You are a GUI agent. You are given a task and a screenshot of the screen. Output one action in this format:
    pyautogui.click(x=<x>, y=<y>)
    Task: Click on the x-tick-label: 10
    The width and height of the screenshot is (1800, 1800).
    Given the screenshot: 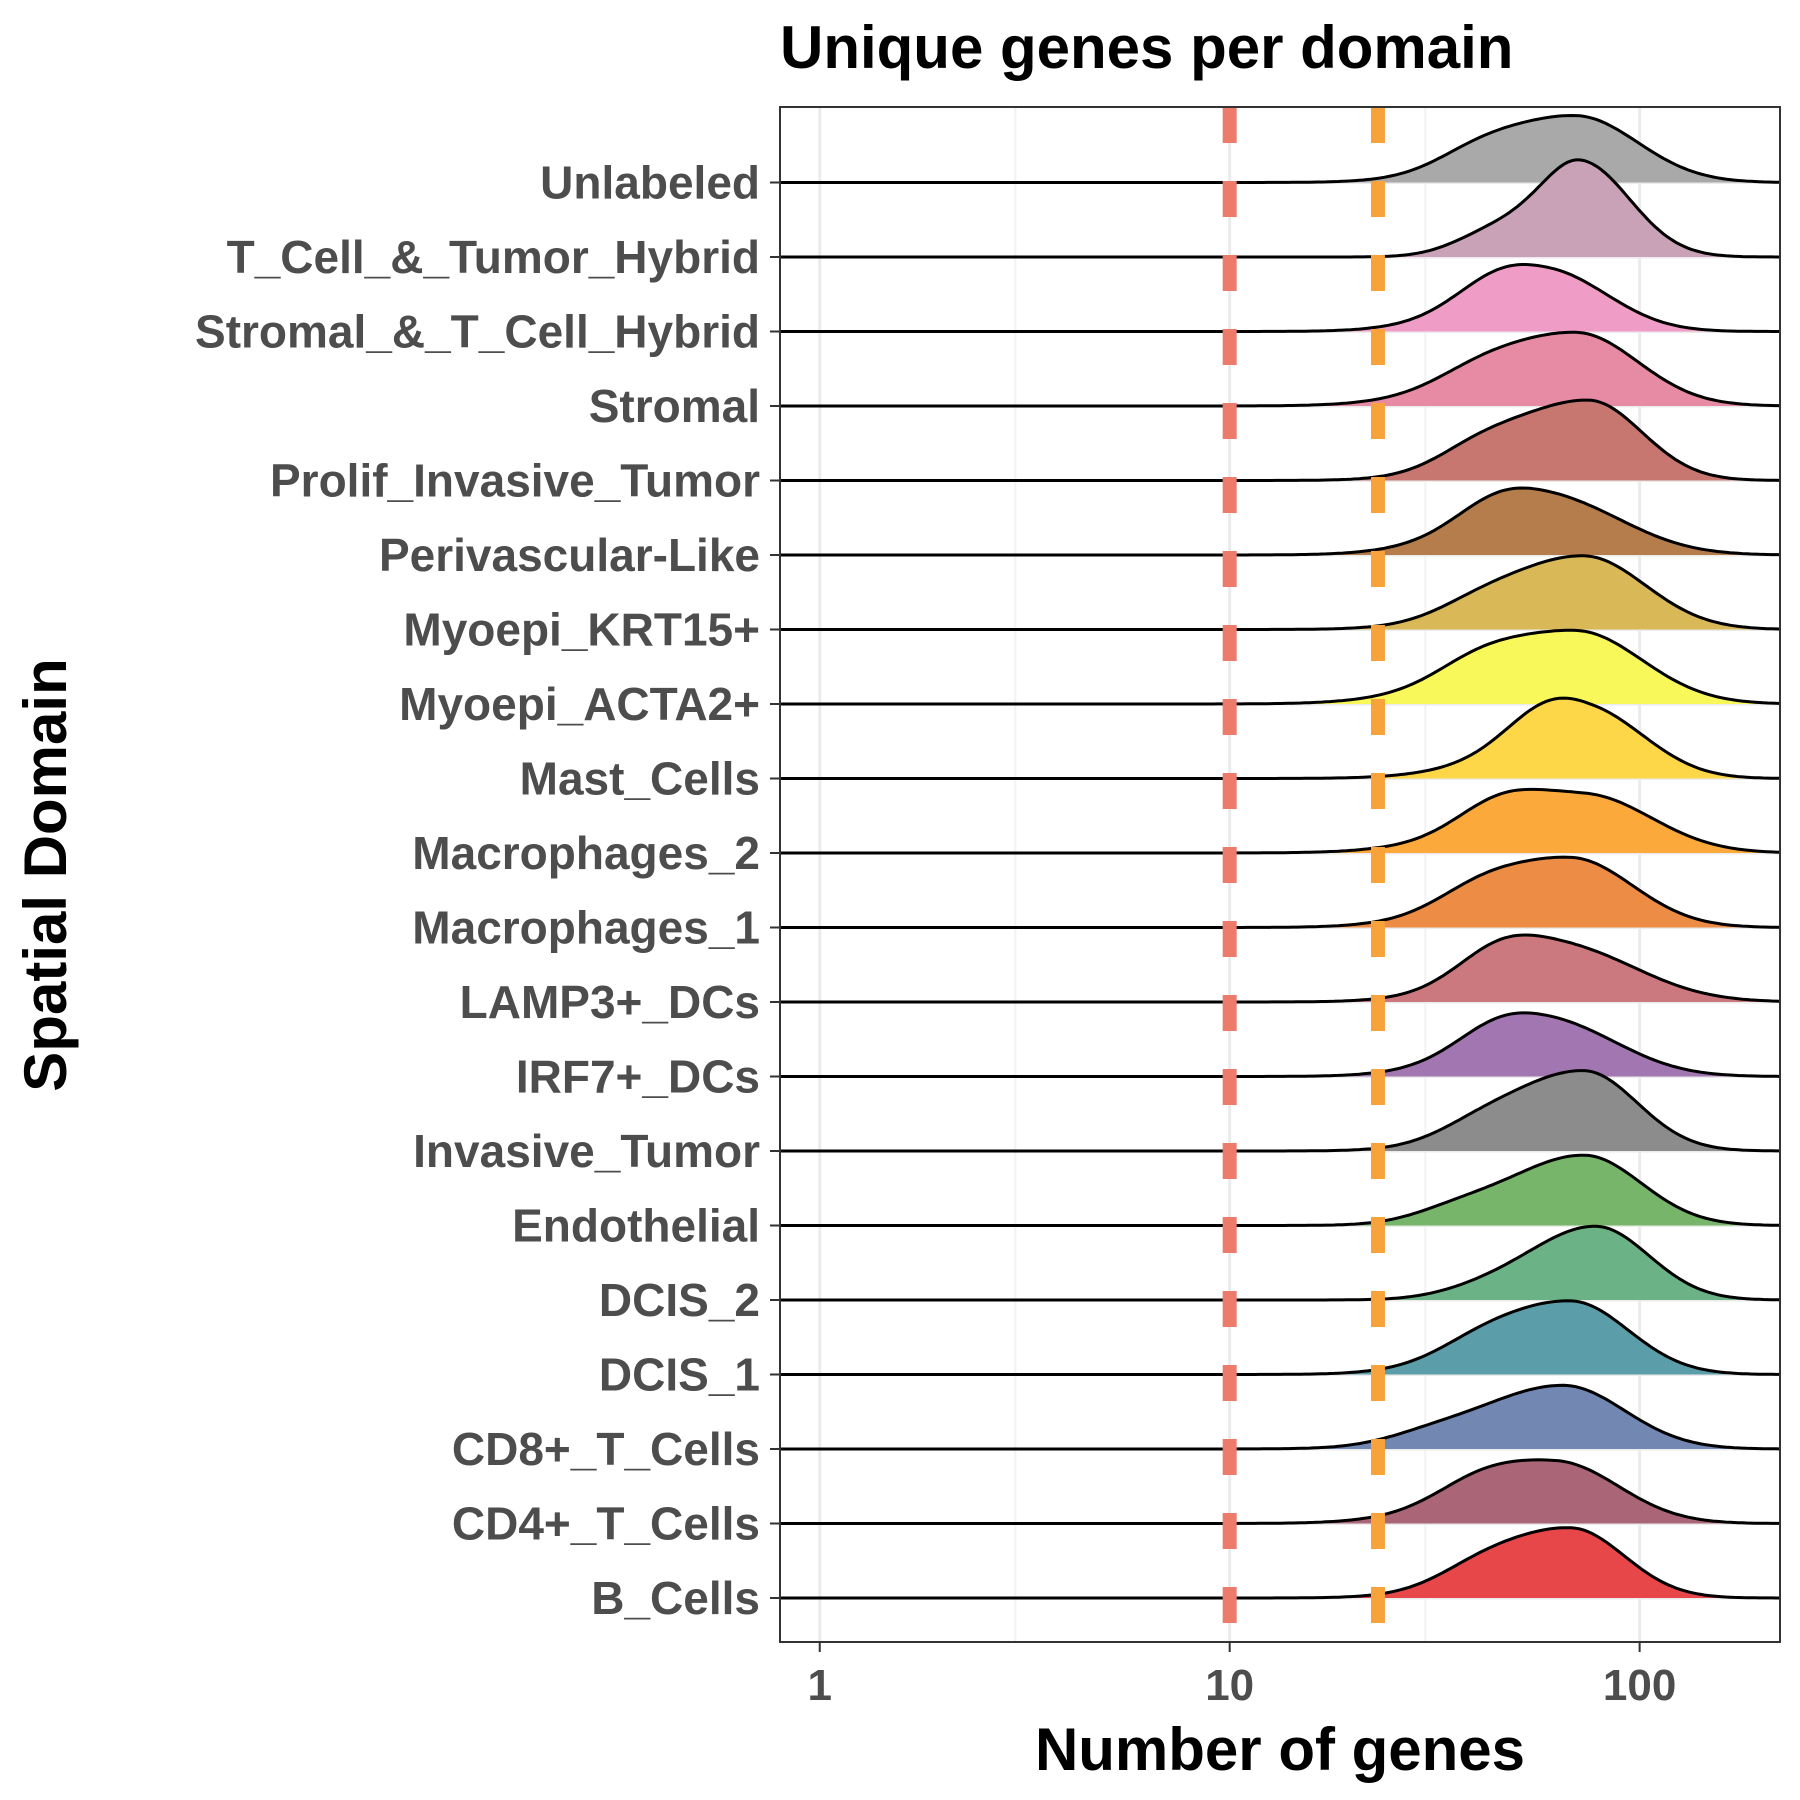 What is the action you would take?
    pyautogui.click(x=1229, y=1685)
    